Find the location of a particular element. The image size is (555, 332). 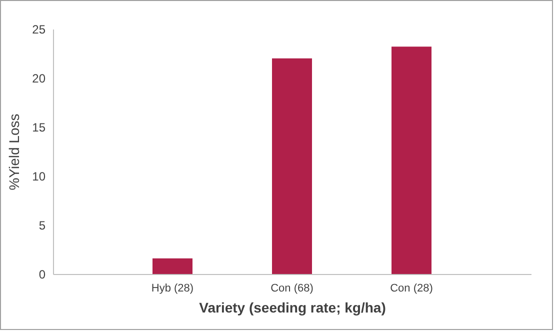

x-axis-title: Variety (seeding rate; kg/ha) is located at coordinates (292, 308).